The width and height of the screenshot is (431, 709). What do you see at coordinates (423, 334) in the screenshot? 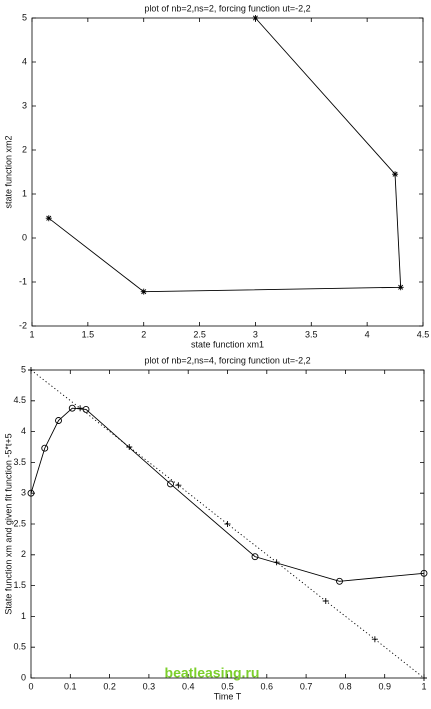
I see `x-tick-label: 4.5` at bounding box center [423, 334].